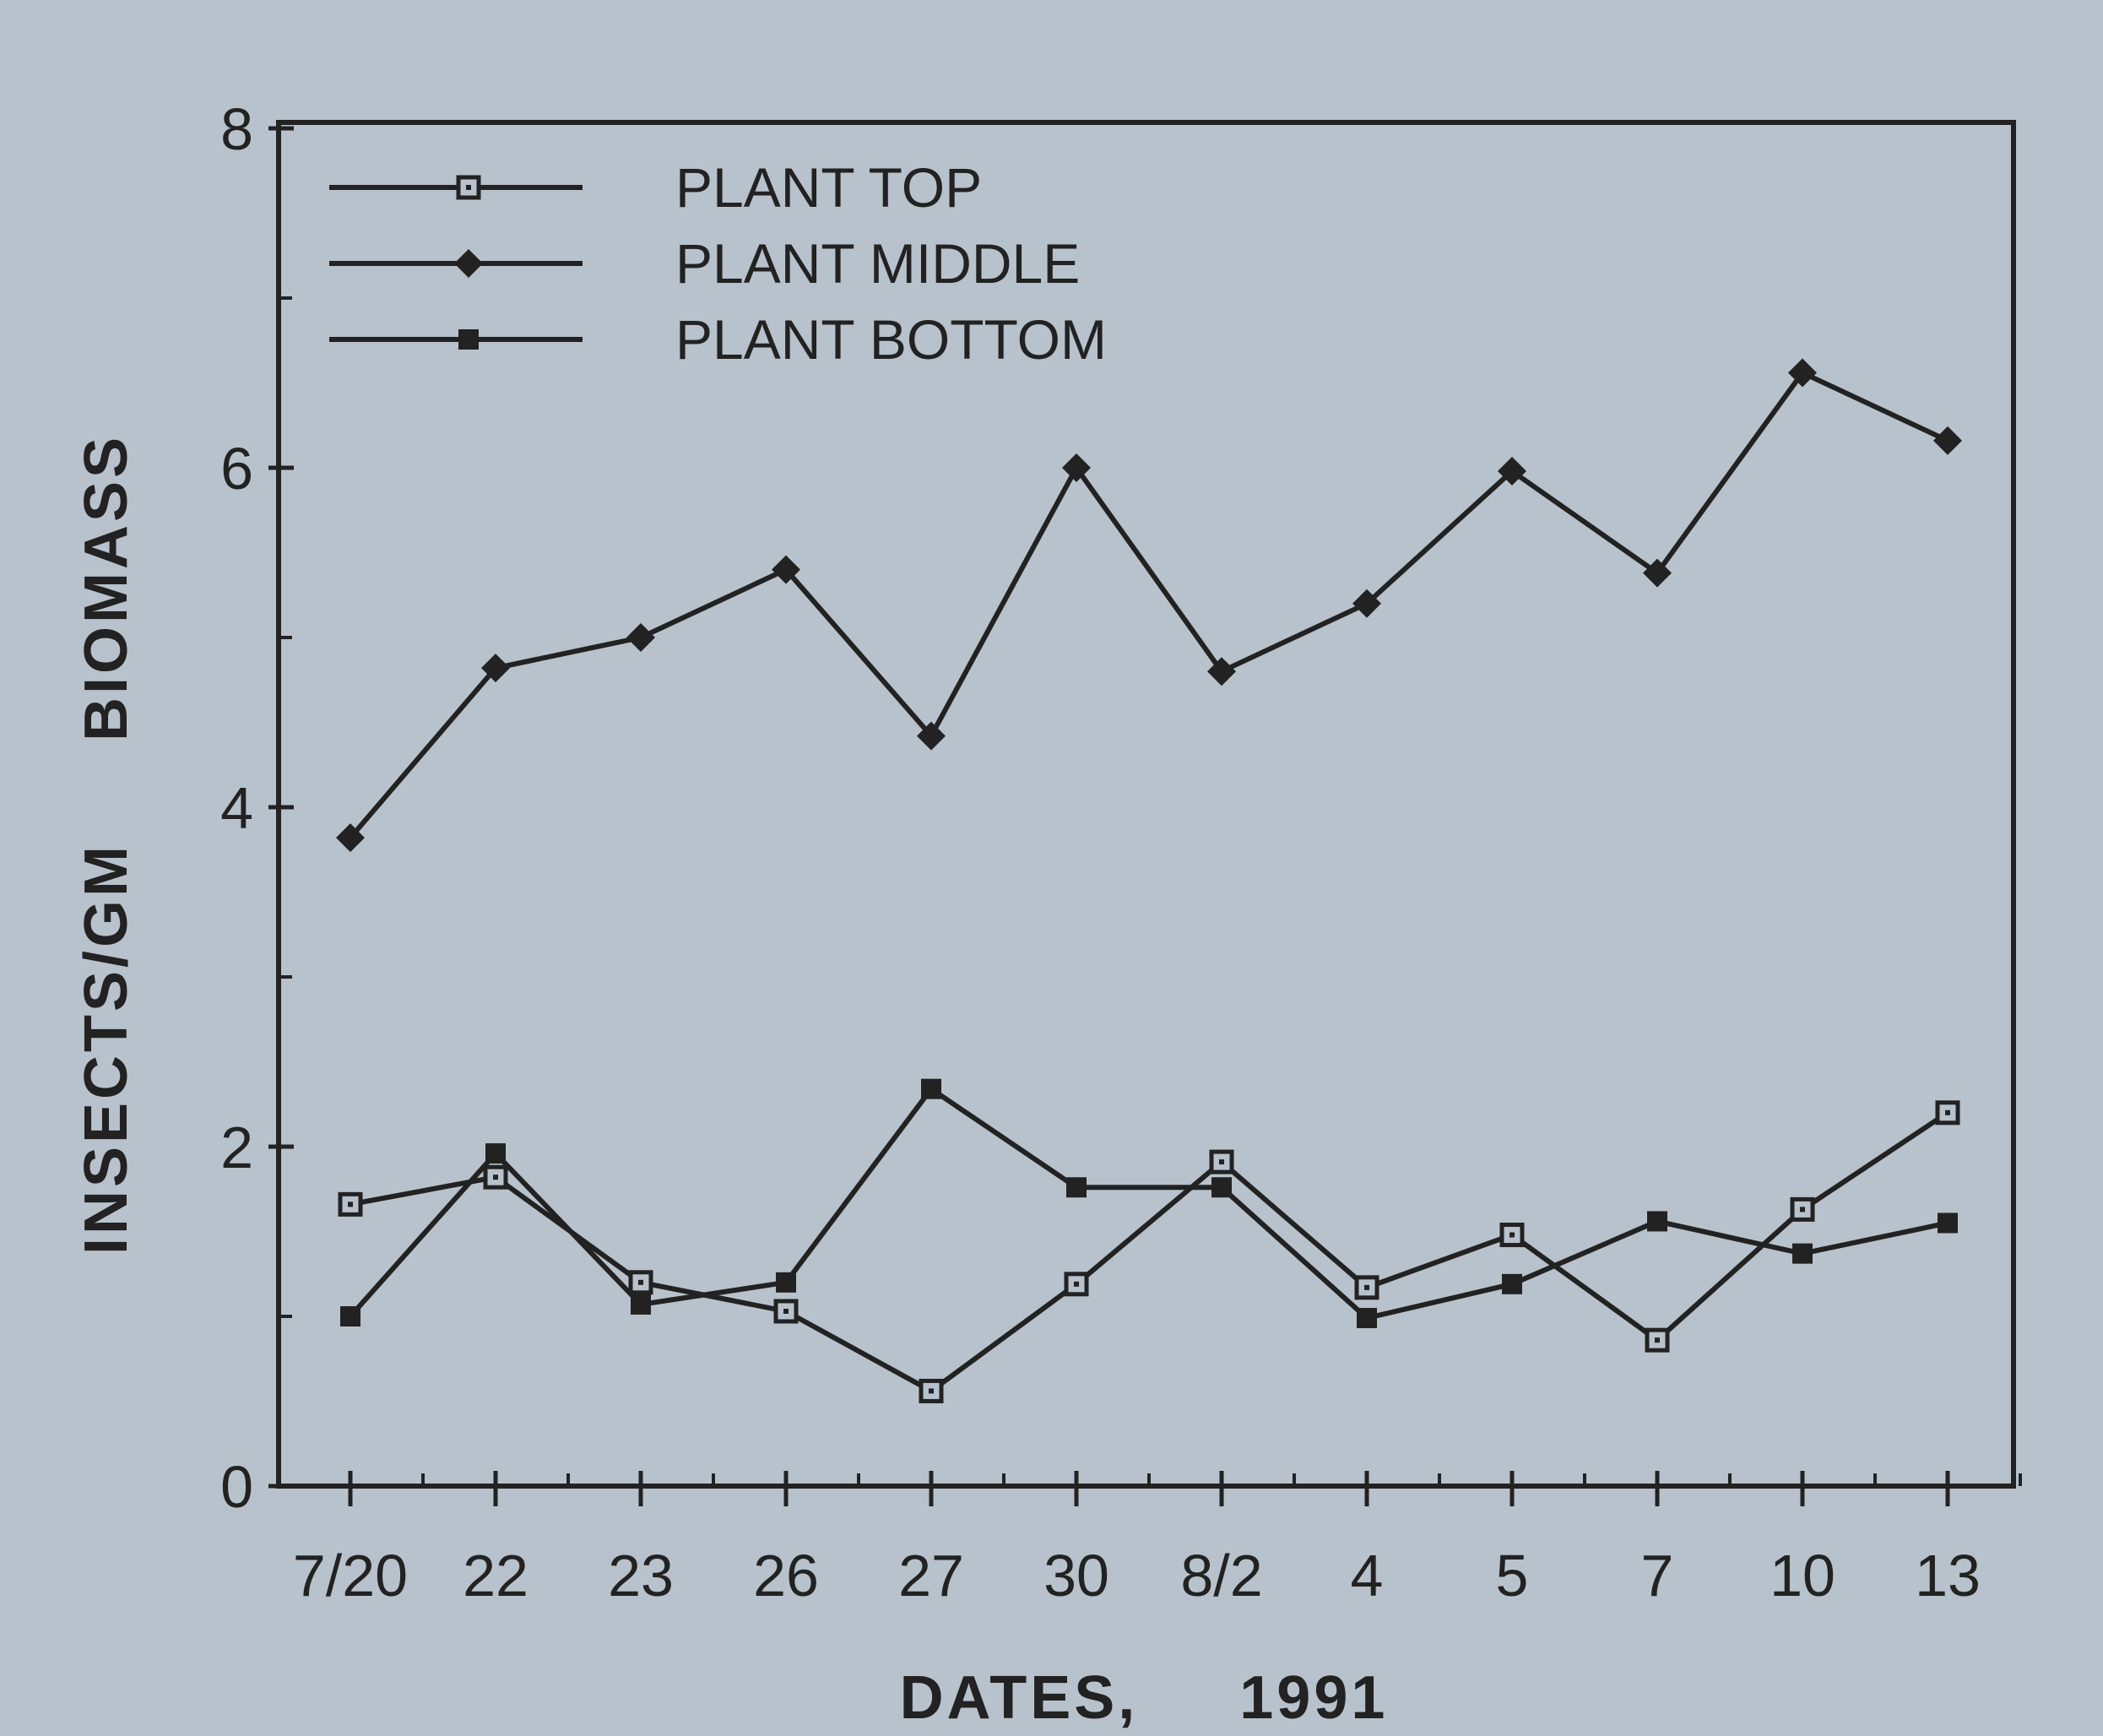  Describe the element at coordinates (236, 1487) in the screenshot. I see `y-tick-label: 0` at that location.